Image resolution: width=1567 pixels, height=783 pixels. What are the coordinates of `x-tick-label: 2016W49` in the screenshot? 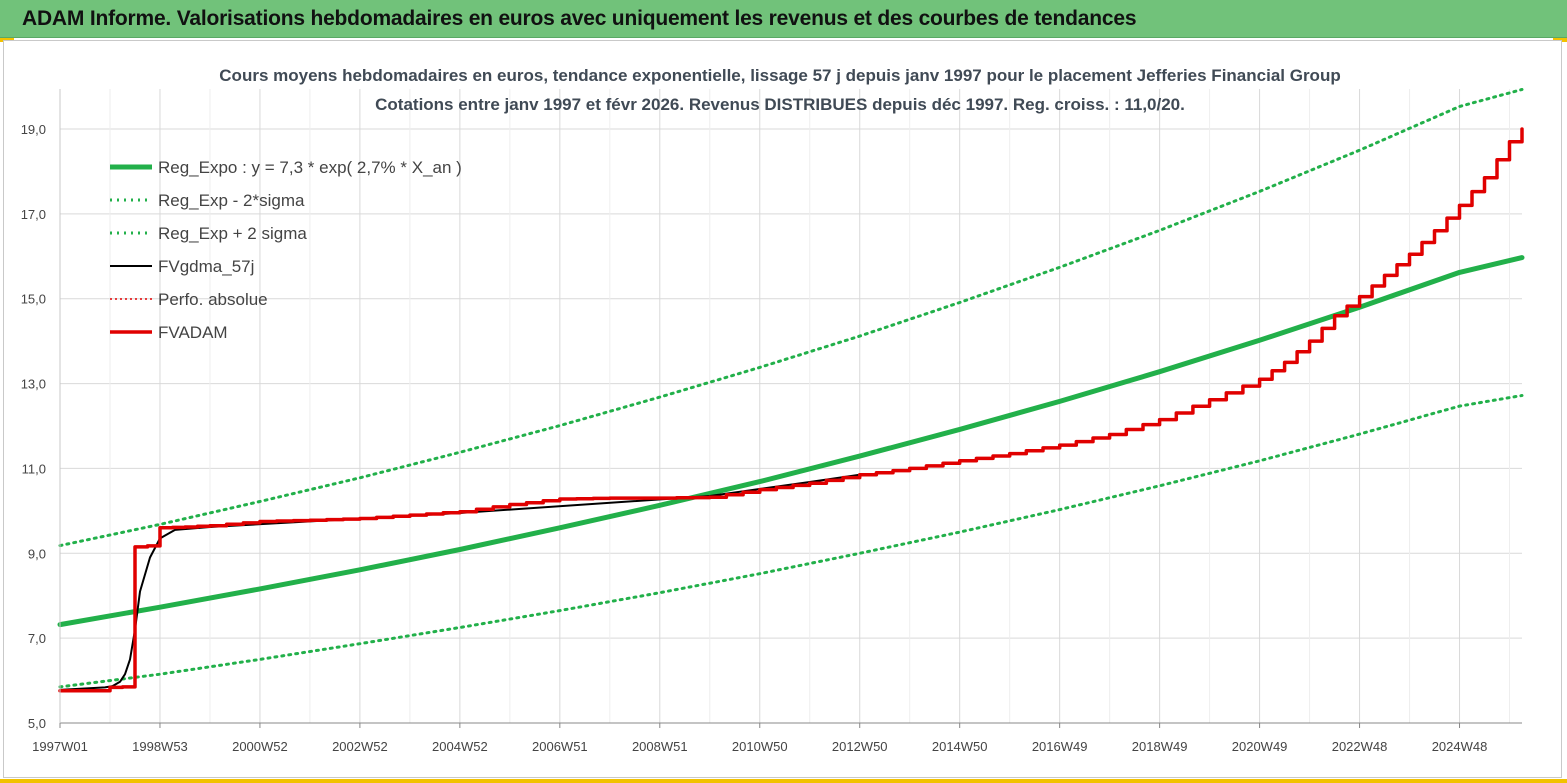 It's located at (1060, 746).